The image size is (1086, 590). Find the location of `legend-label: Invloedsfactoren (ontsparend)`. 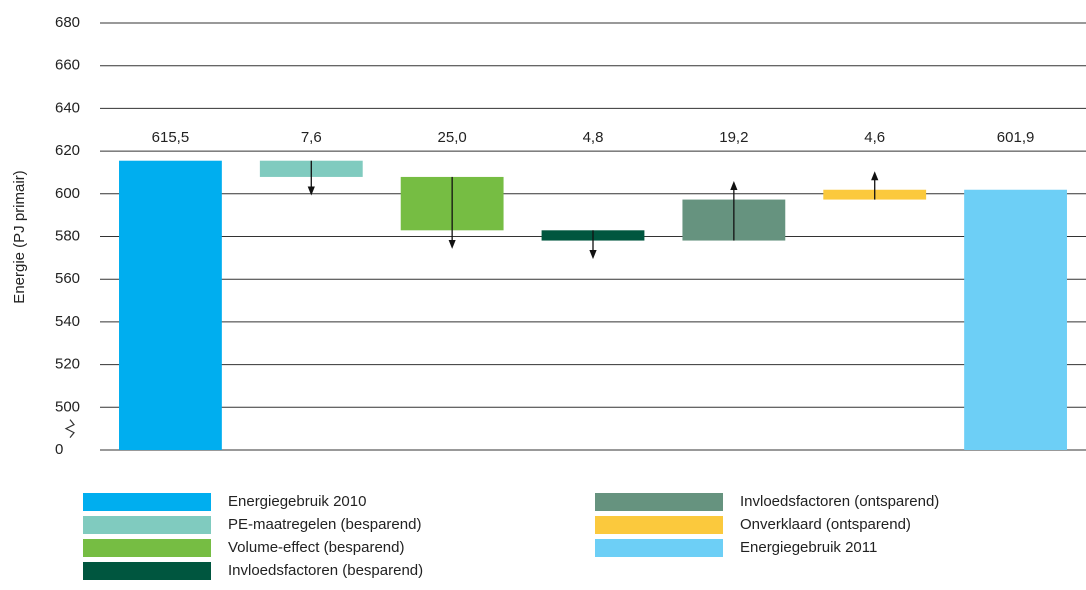

legend-label: Invloedsfactoren (ontsparend) is located at coordinates (839, 501).